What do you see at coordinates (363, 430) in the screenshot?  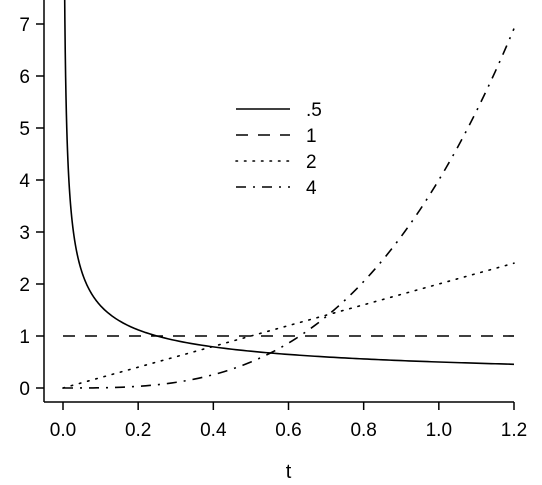 I see `x-tick-label: 0.8` at bounding box center [363, 430].